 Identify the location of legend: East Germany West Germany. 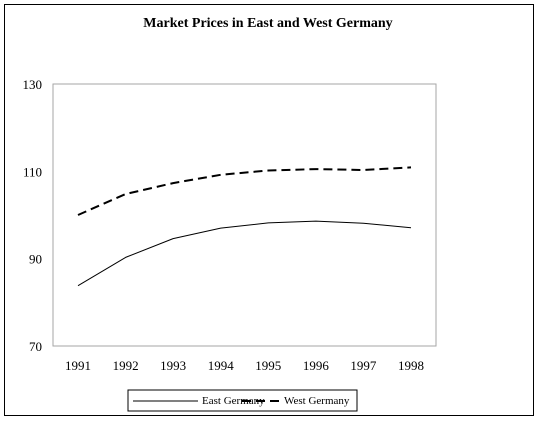
(242, 400).